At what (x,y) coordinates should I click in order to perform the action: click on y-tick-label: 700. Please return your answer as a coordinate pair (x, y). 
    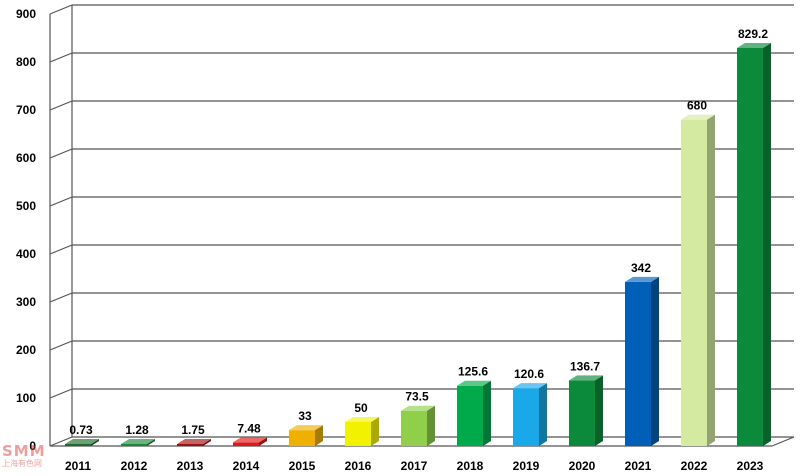
    Looking at the image, I should click on (26, 110).